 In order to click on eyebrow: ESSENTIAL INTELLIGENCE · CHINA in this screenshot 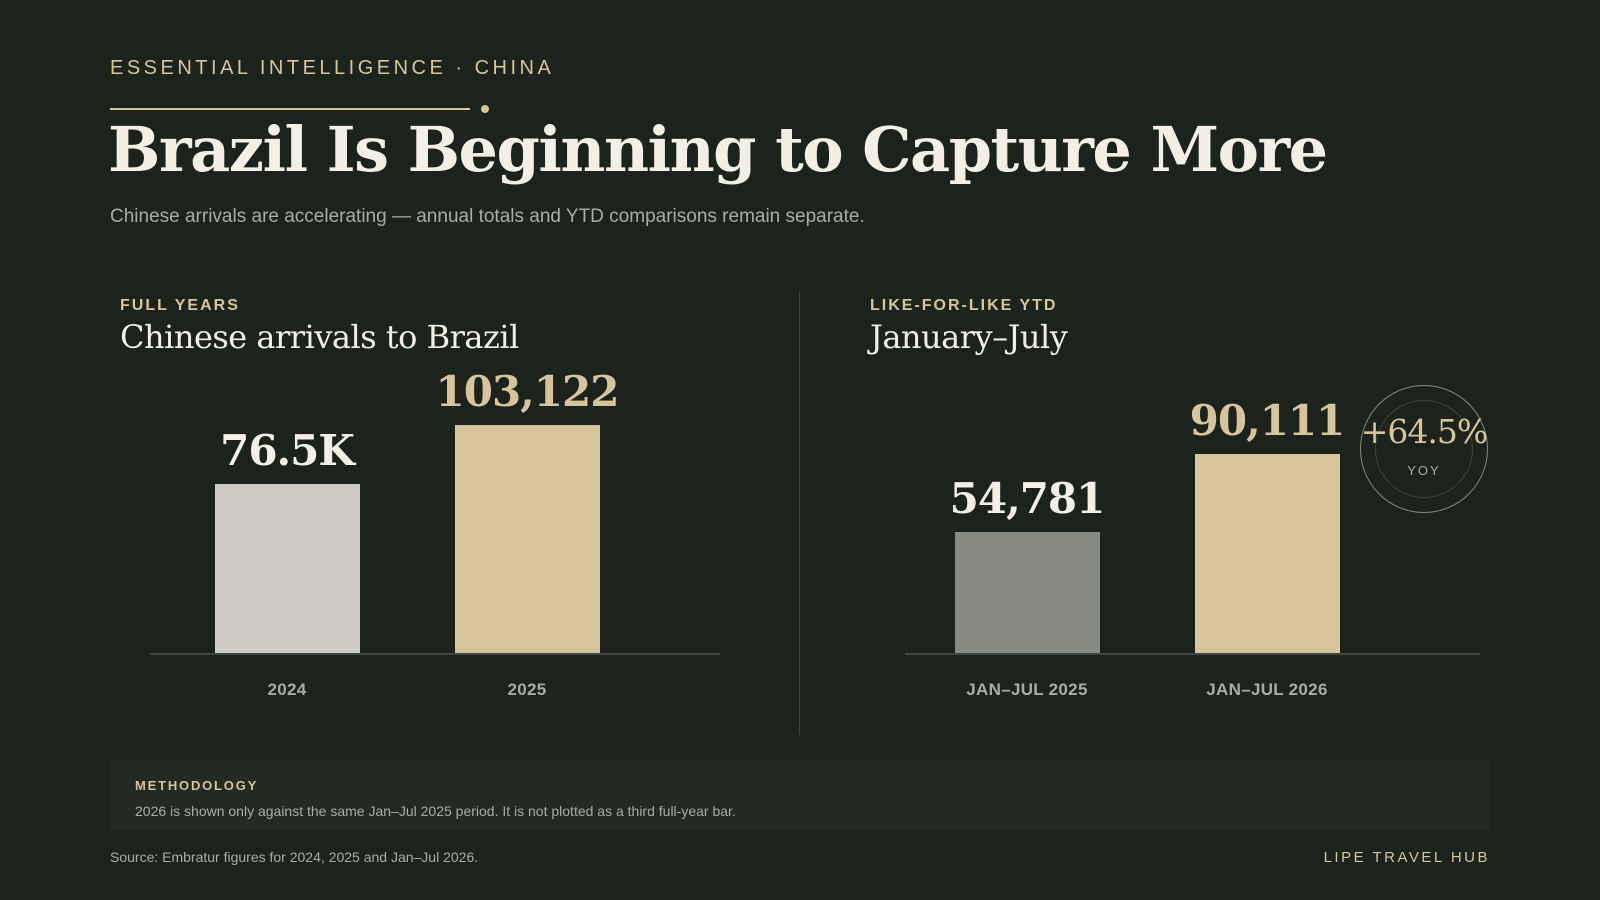, I will do `click(332, 68)`.